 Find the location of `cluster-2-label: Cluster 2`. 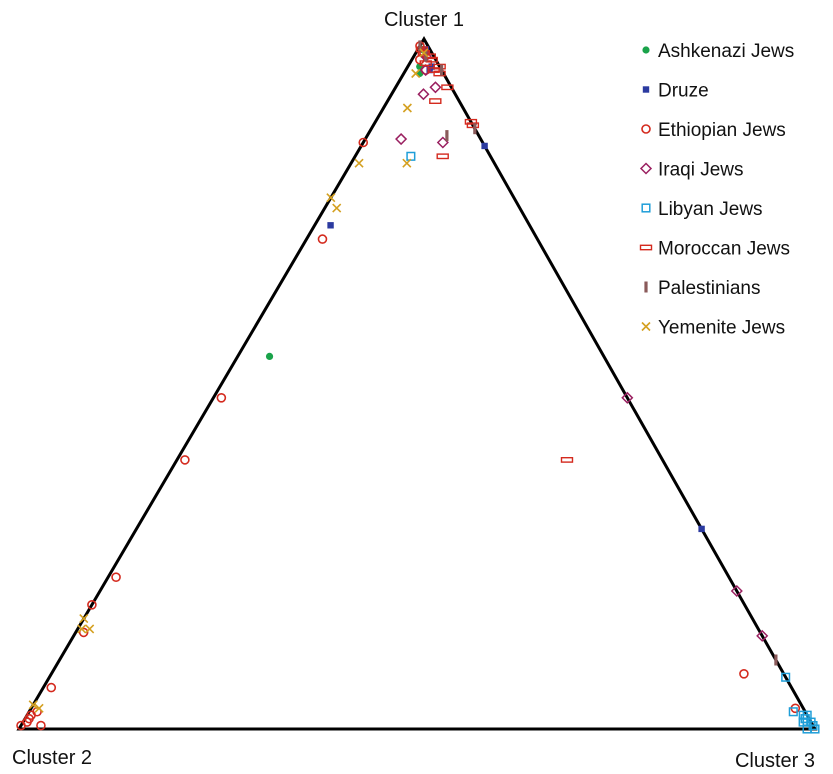

cluster-2-label: Cluster 2 is located at coordinates (52, 758).